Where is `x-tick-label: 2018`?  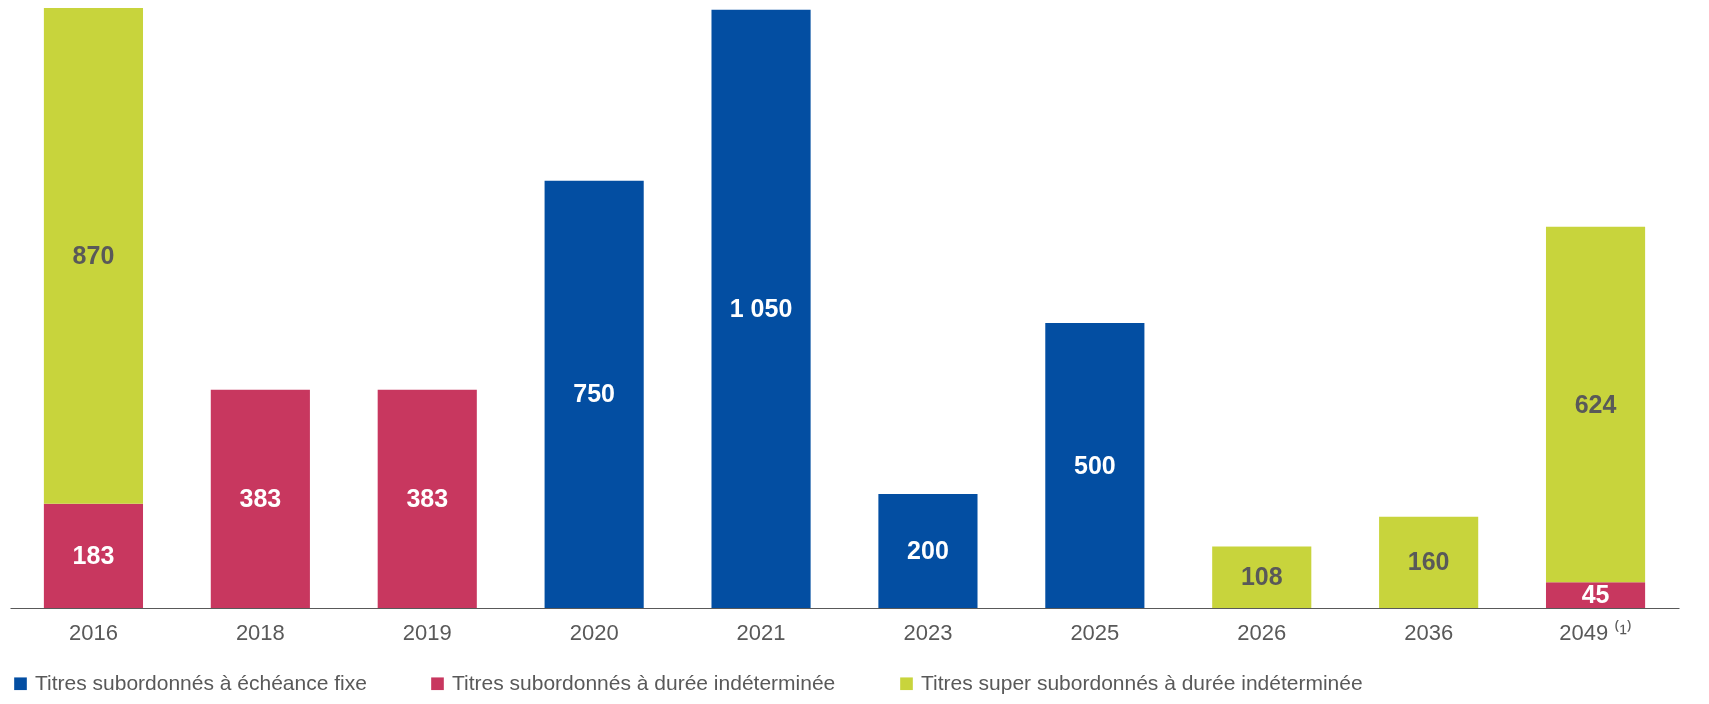 x-tick-label: 2018 is located at coordinates (260, 632).